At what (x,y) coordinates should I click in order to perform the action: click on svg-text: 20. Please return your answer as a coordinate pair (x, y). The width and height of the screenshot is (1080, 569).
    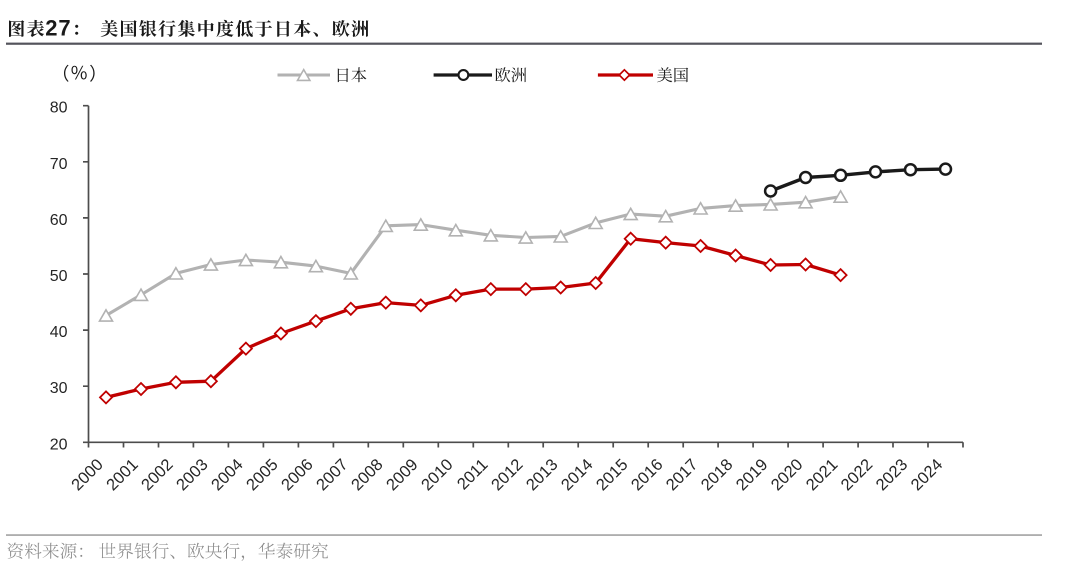
    Looking at the image, I should click on (59, 444).